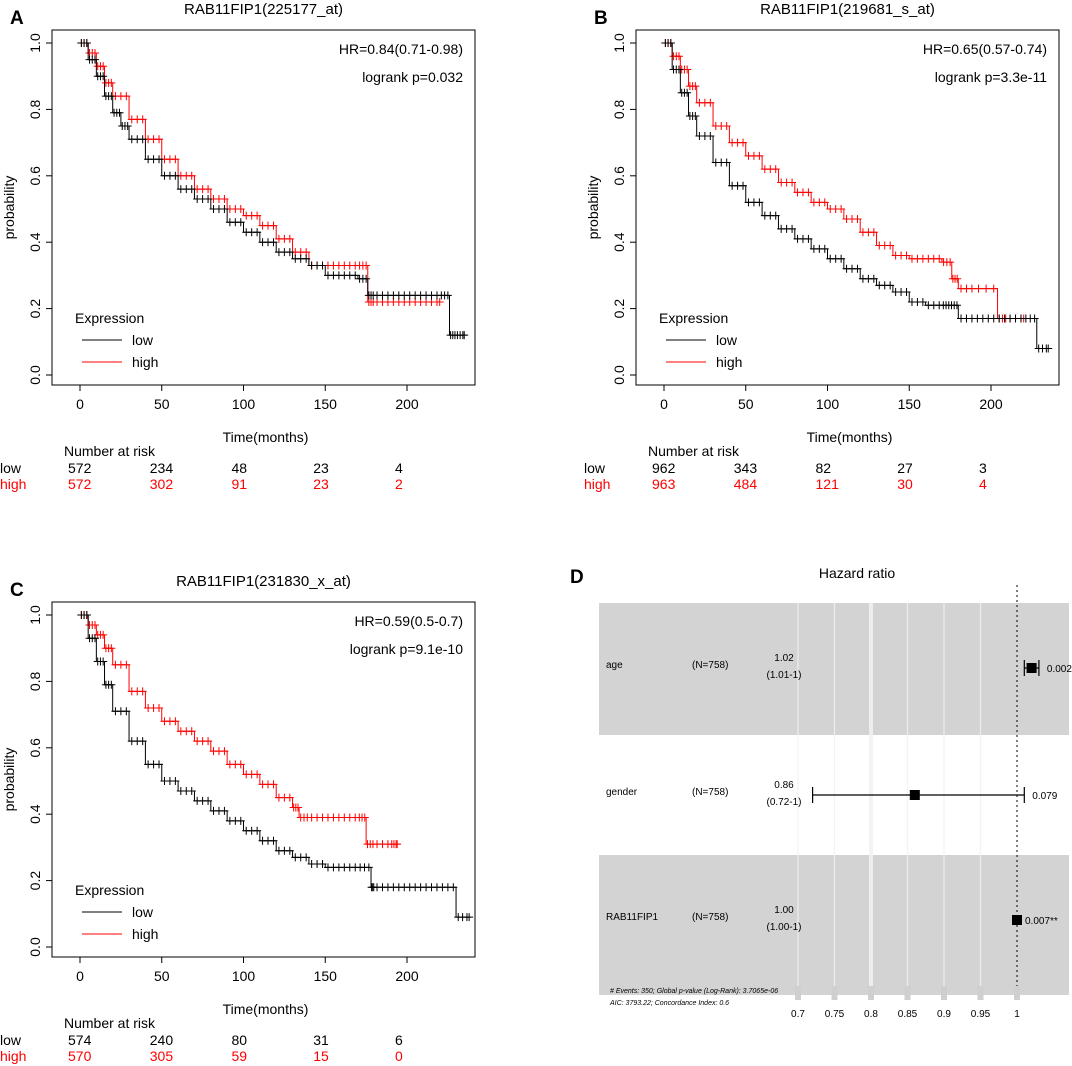 Image resolution: width=1072 pixels, height=1066 pixels. I want to click on risk-value: 3, so click(983, 468).